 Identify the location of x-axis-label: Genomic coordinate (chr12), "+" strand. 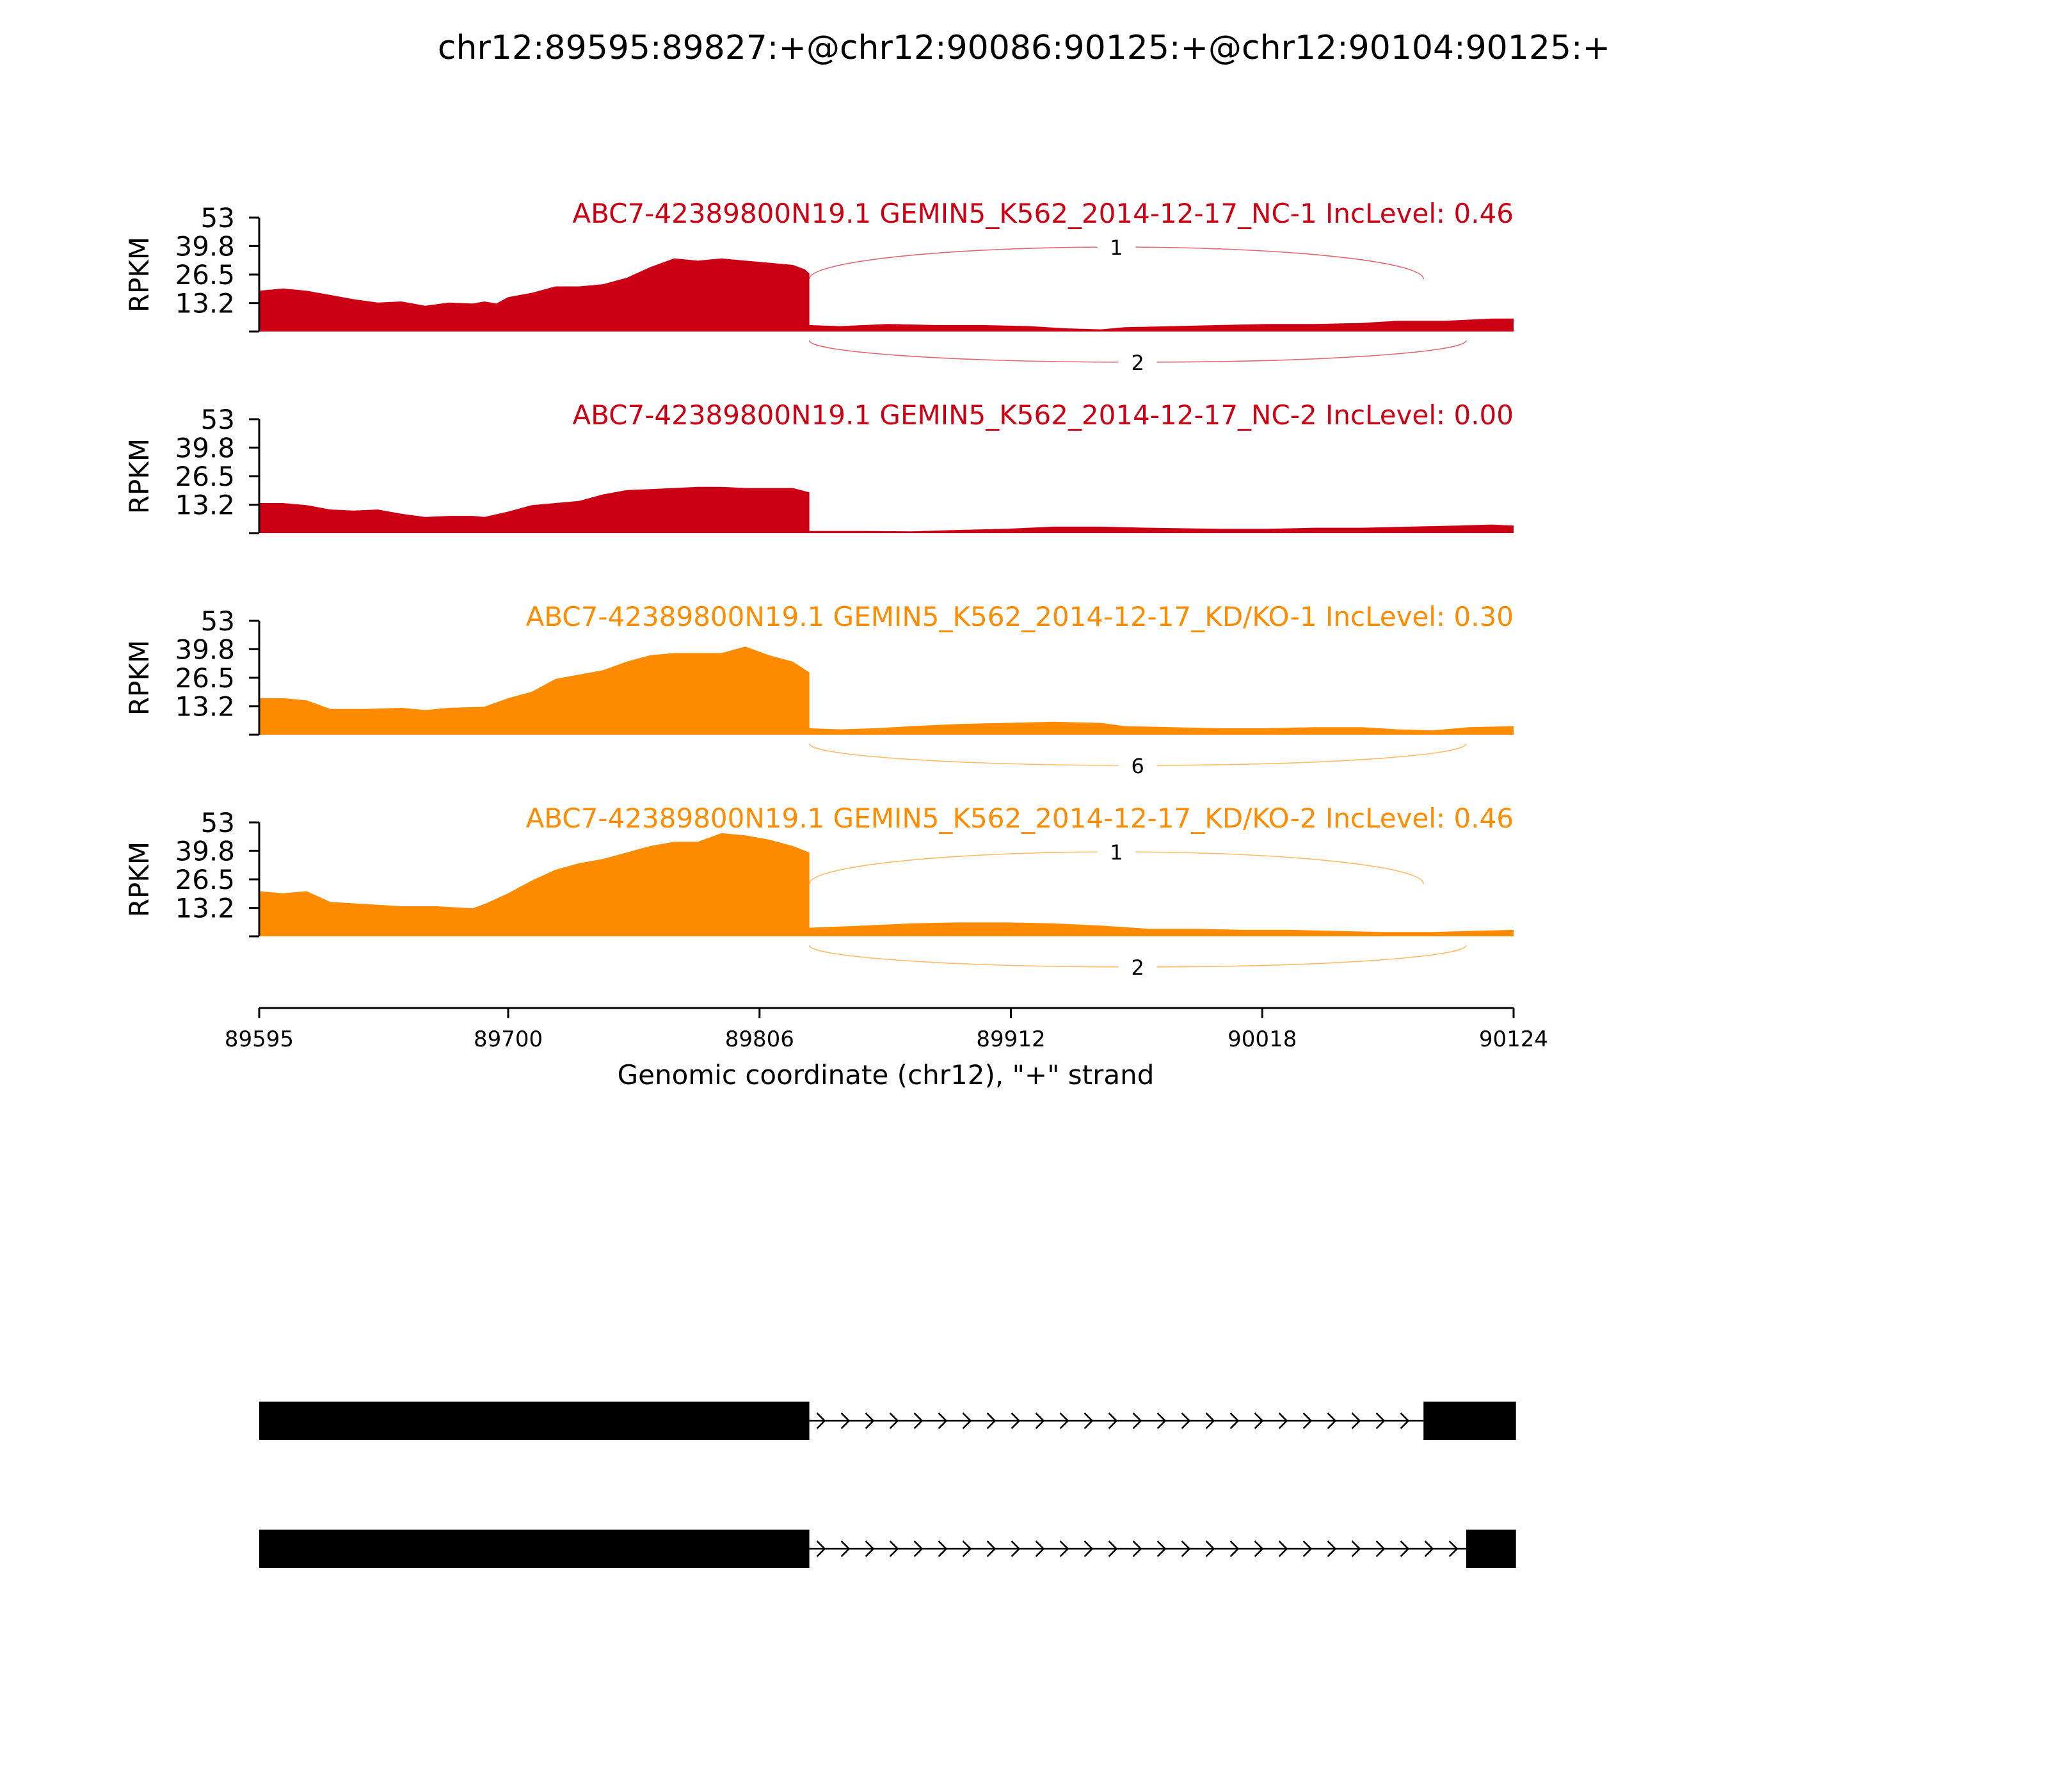
(886, 1075).